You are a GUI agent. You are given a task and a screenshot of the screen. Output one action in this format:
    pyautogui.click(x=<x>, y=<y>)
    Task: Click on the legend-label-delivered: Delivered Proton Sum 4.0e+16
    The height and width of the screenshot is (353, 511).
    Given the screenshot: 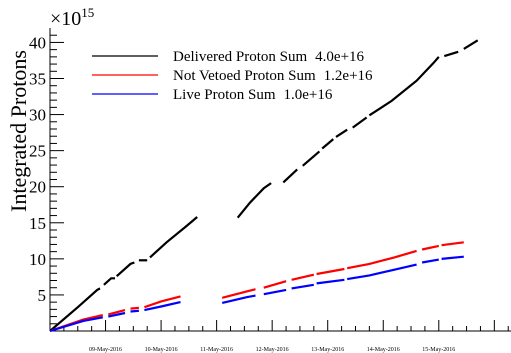 What is the action you would take?
    pyautogui.click(x=269, y=57)
    